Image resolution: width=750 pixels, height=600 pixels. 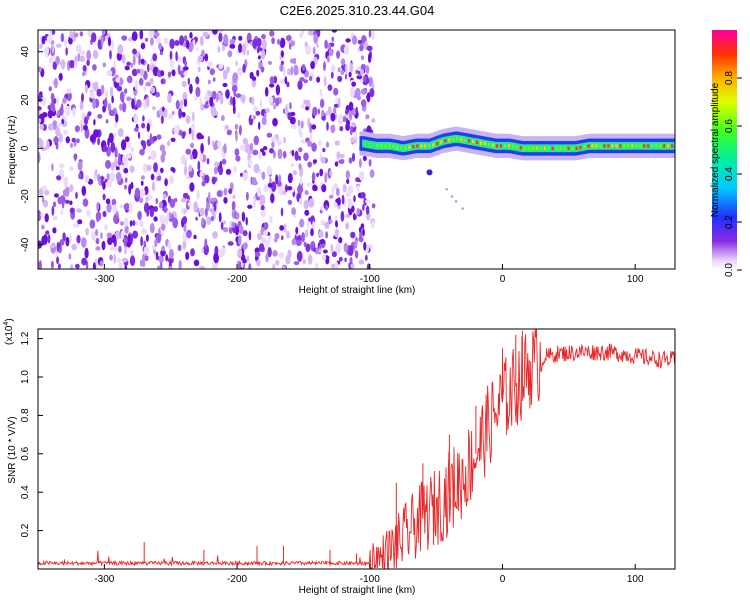 I want to click on x-tick-label: 0, so click(x=503, y=579).